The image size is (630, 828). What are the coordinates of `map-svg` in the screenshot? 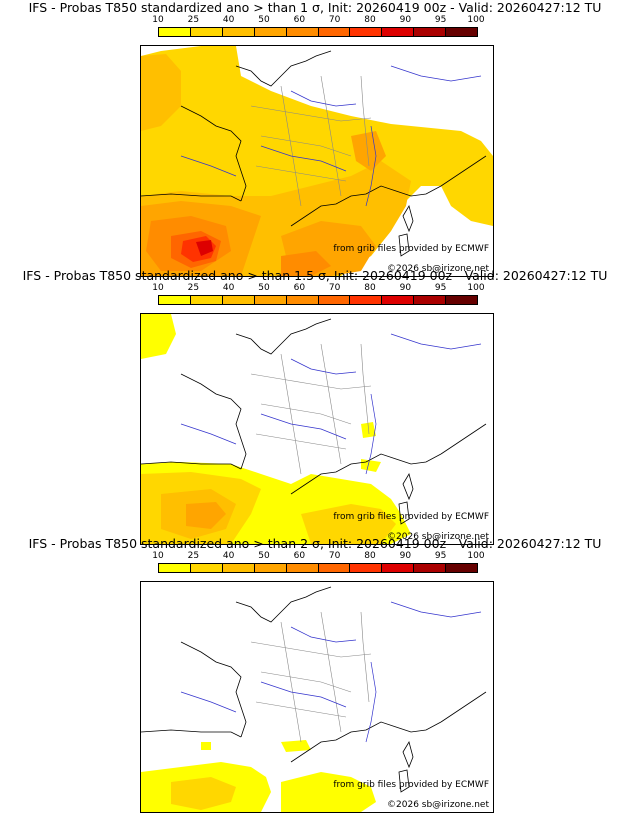 It's located at (314, 699).